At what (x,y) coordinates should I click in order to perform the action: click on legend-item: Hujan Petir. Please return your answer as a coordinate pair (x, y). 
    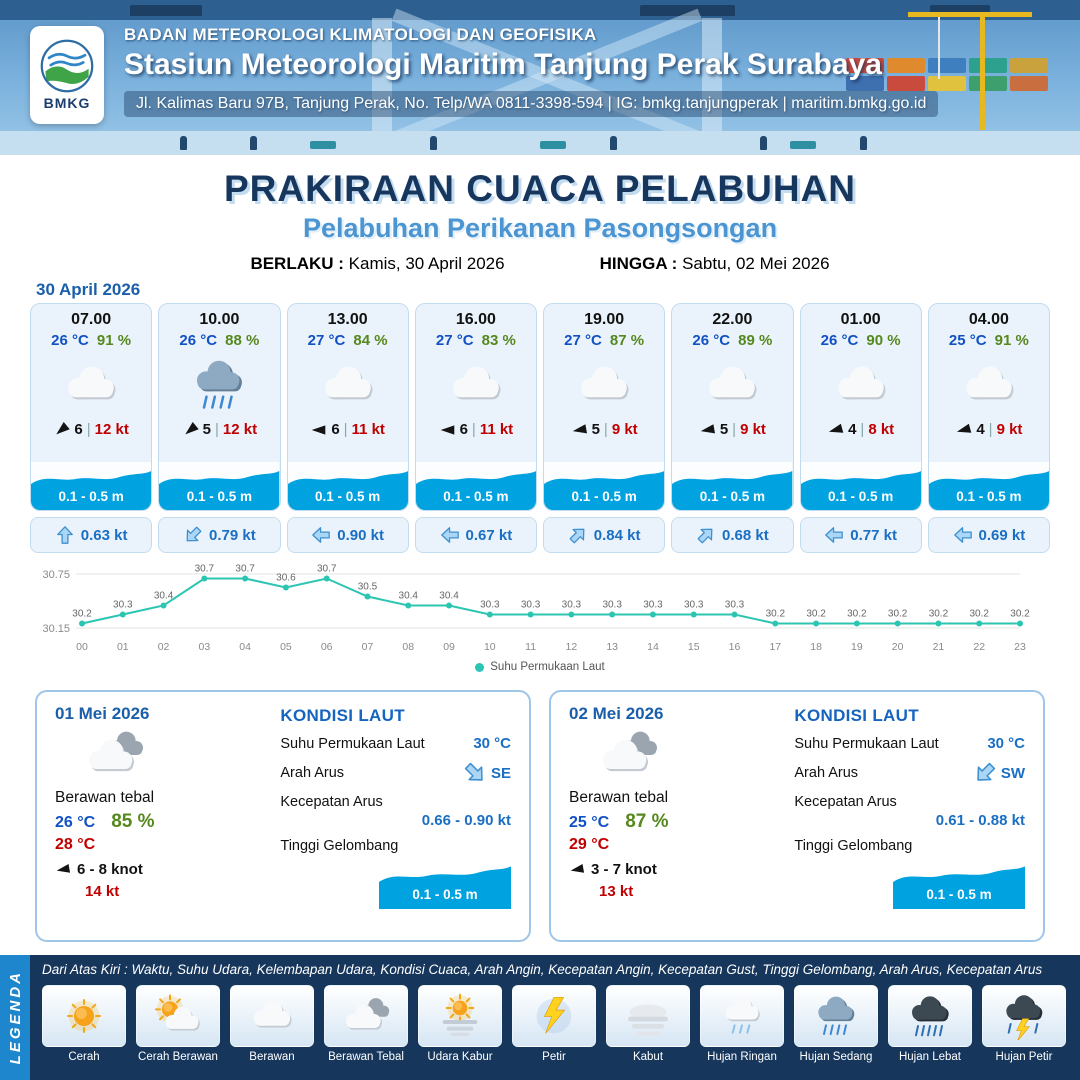
    Looking at the image, I should click on (1024, 1024).